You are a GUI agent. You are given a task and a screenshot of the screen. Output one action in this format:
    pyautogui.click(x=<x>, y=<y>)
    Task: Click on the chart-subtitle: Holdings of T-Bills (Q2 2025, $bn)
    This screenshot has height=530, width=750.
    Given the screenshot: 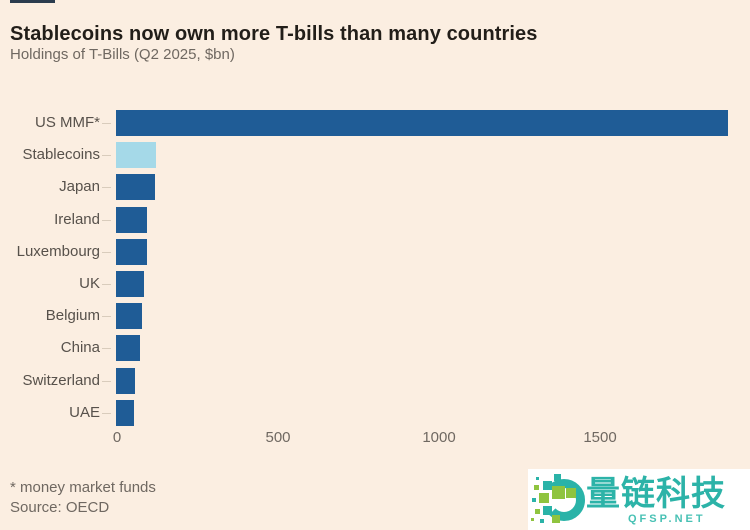 What is the action you would take?
    pyautogui.click(x=122, y=54)
    